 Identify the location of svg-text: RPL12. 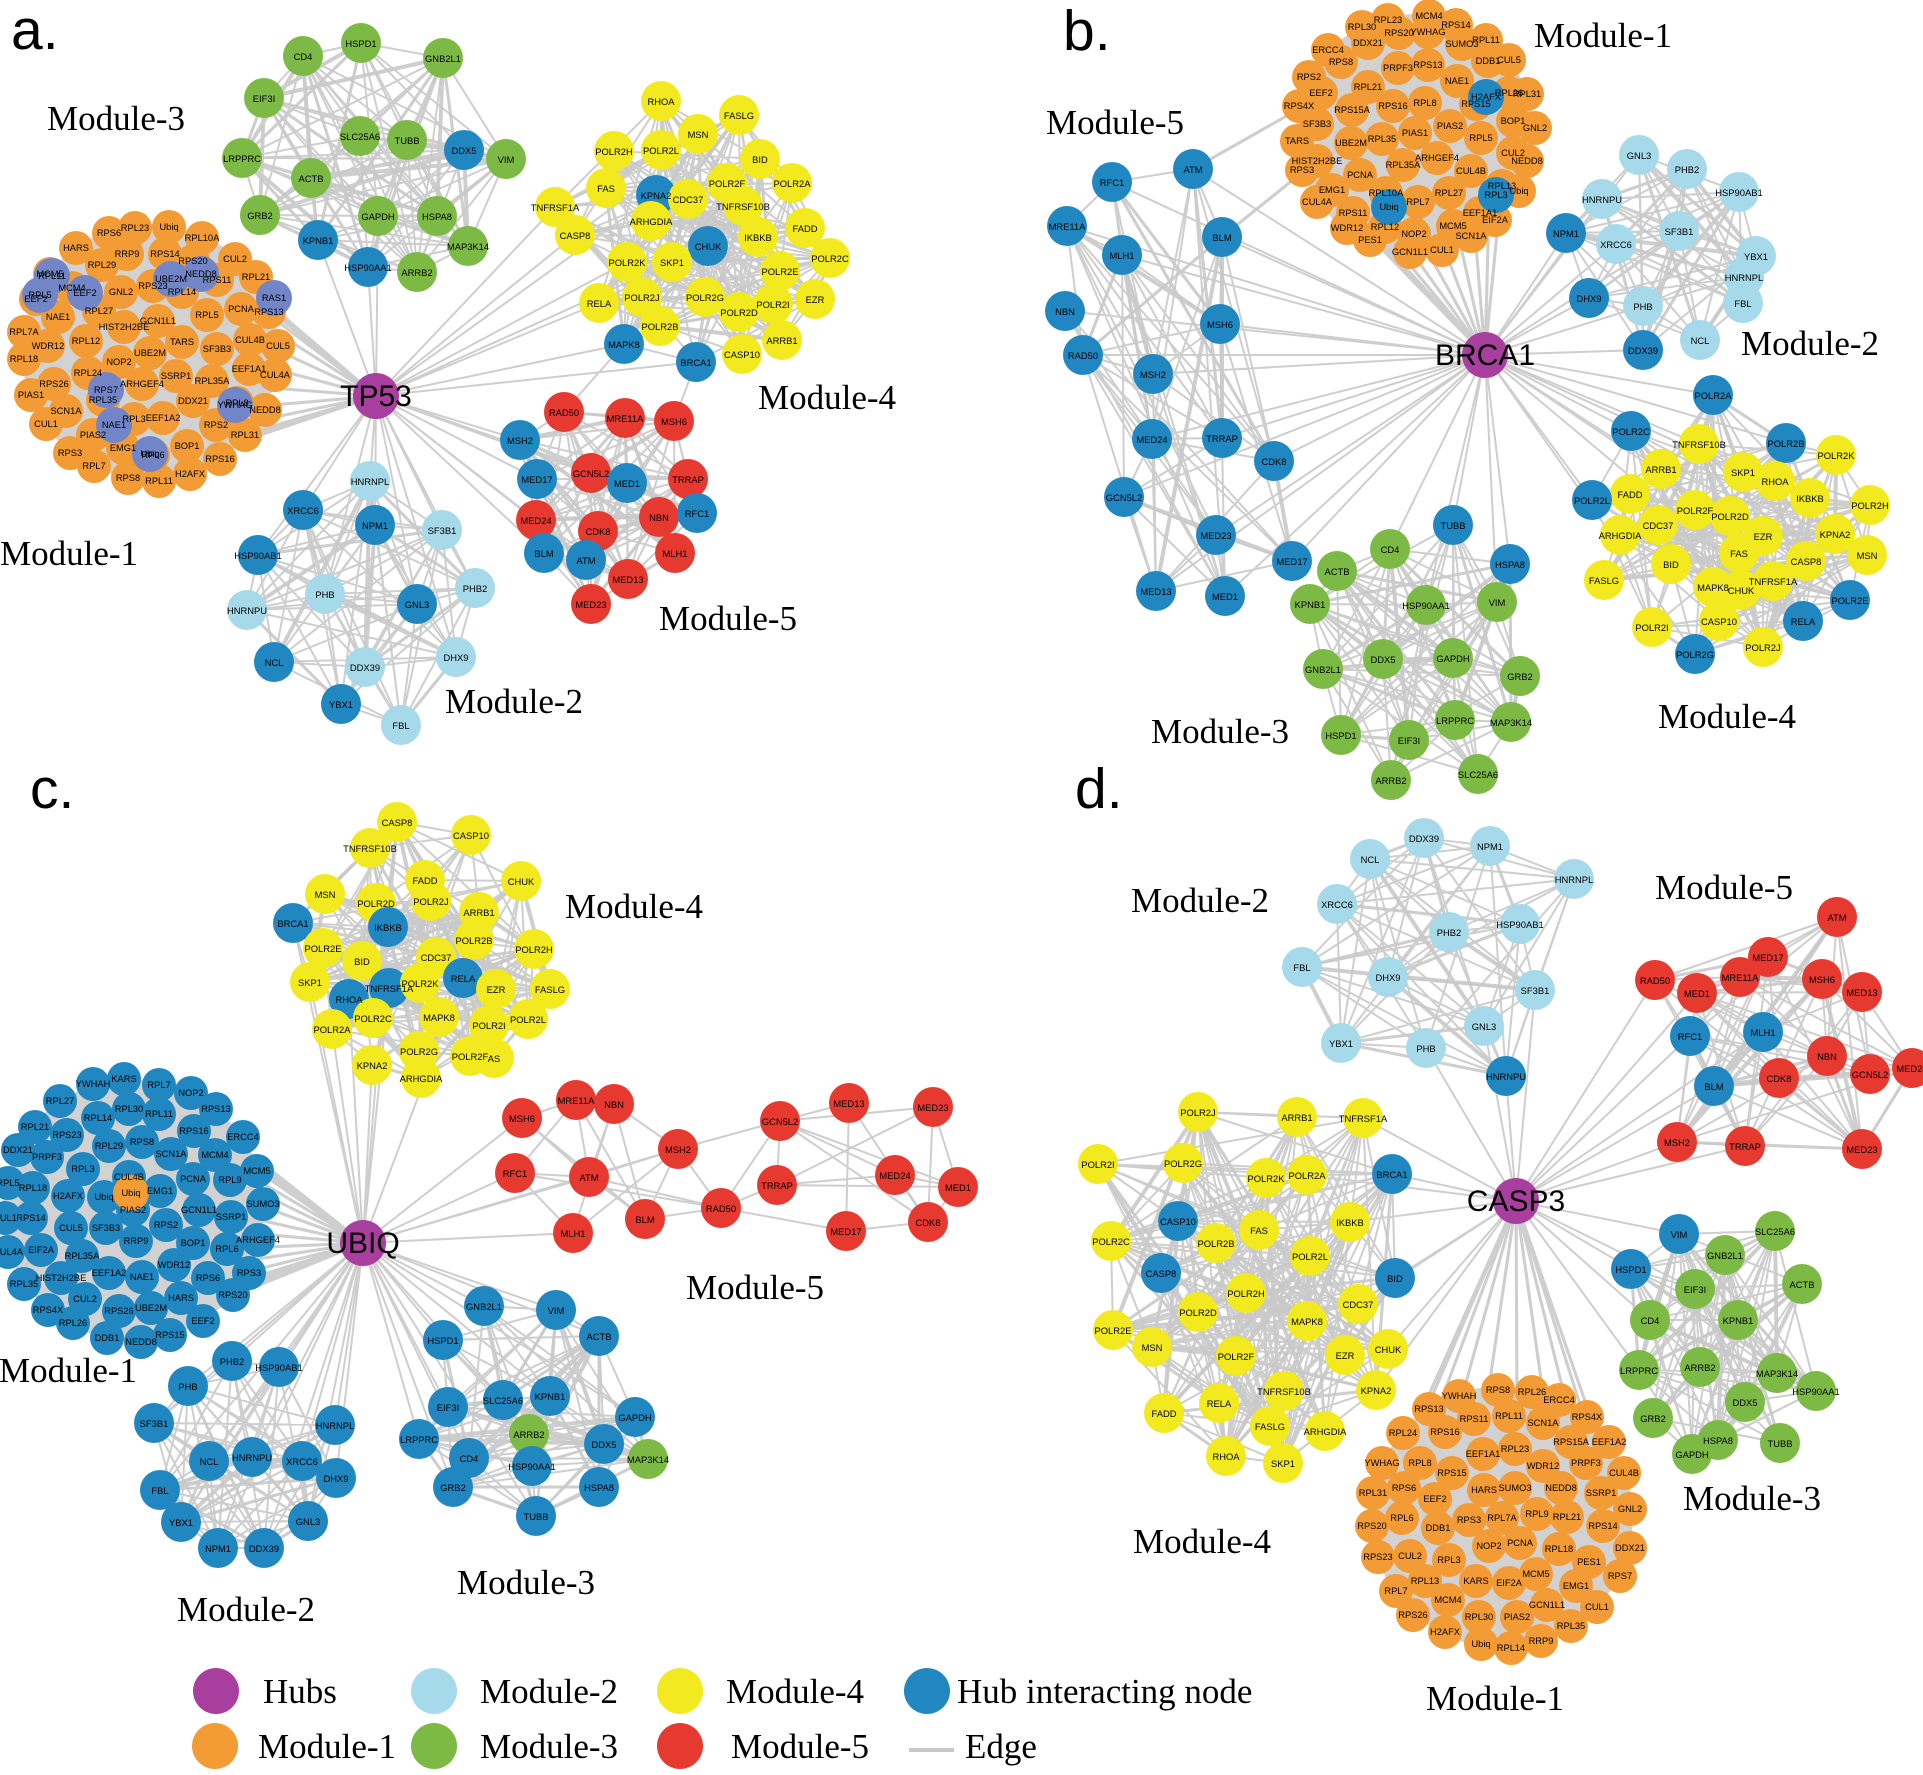
(1385, 227).